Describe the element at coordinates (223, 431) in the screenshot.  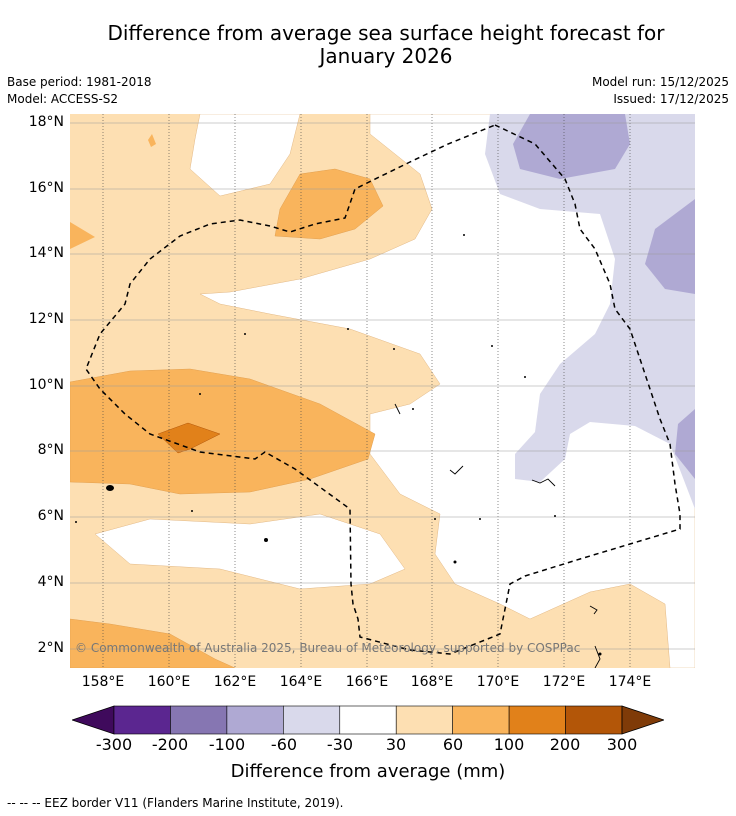
I see `contour-orange-west` at that location.